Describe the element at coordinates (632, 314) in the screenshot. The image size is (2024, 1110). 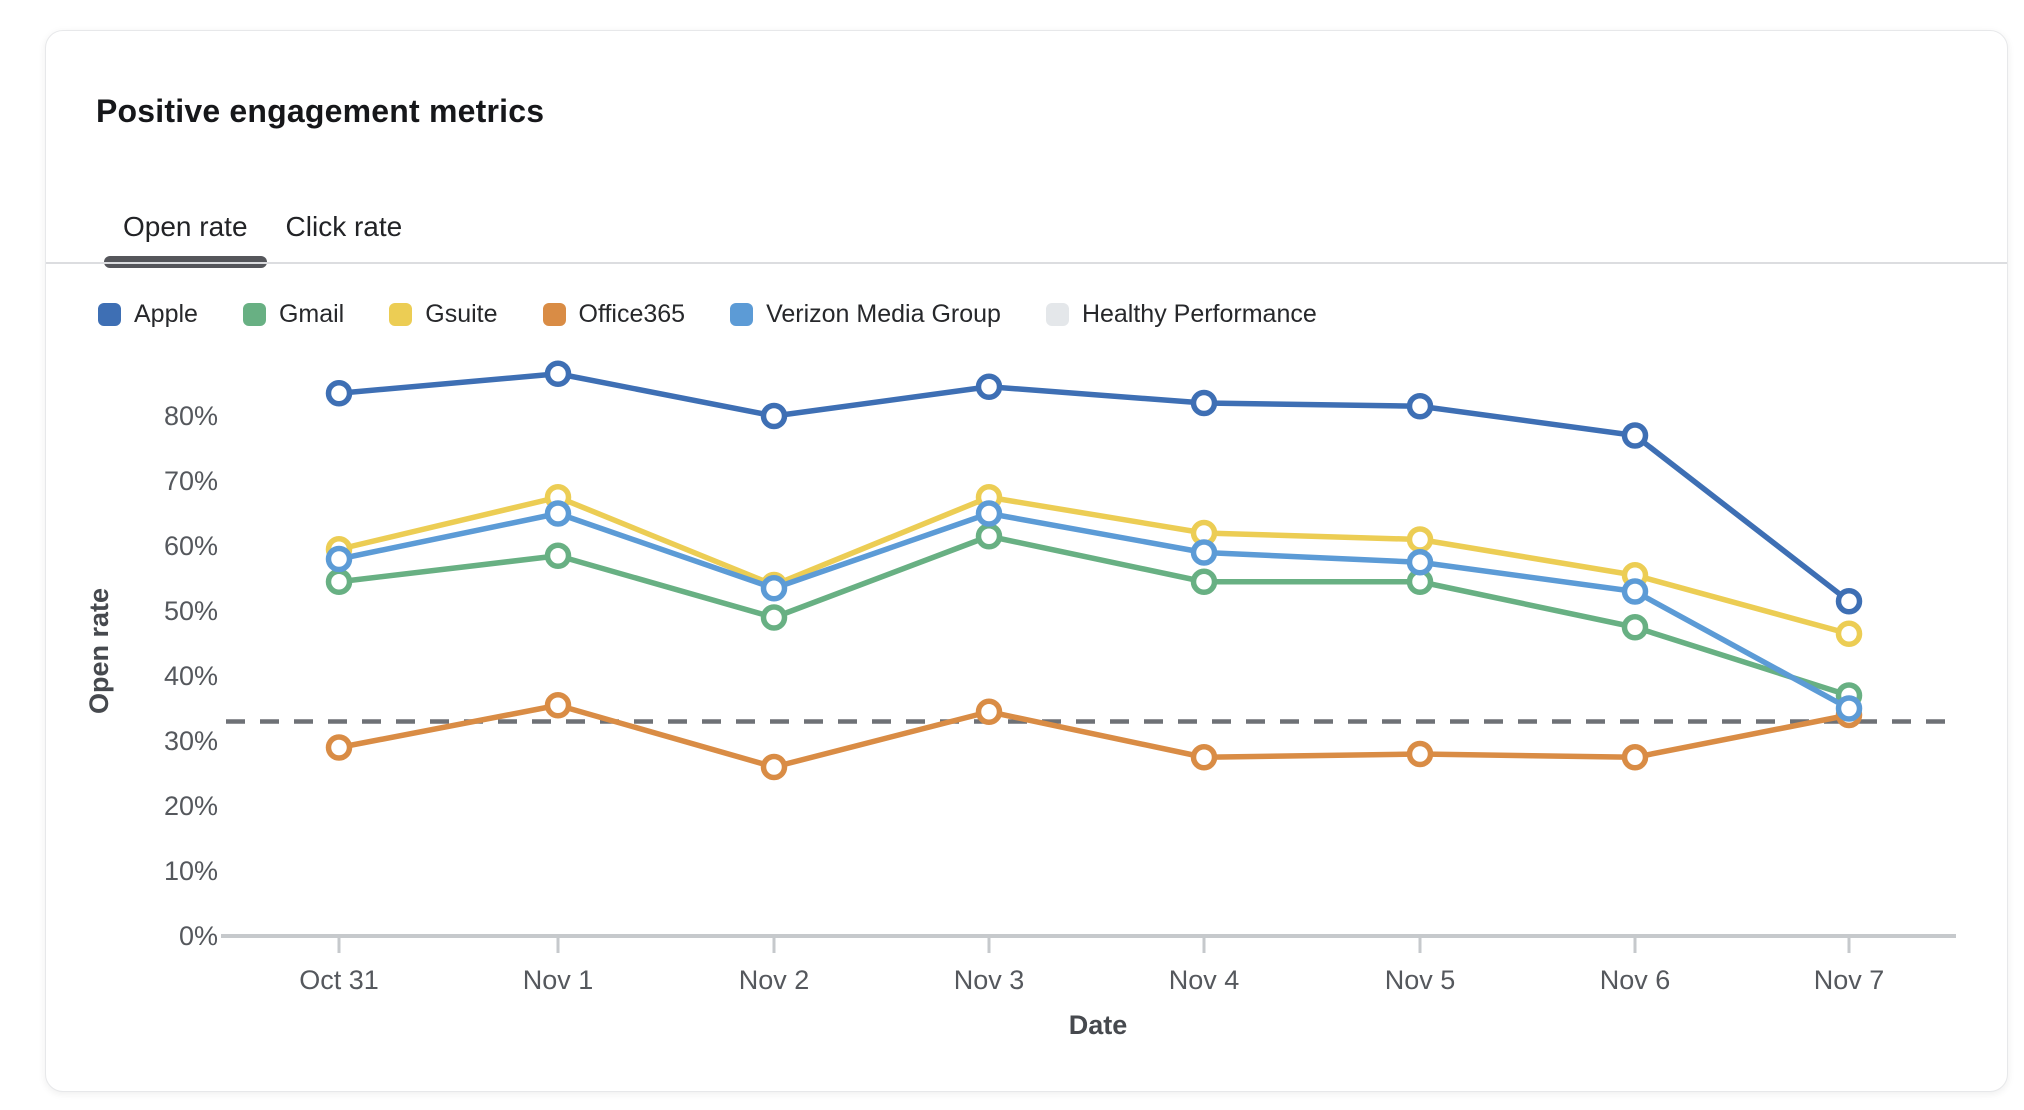
I see `legend-label: Office365` at that location.